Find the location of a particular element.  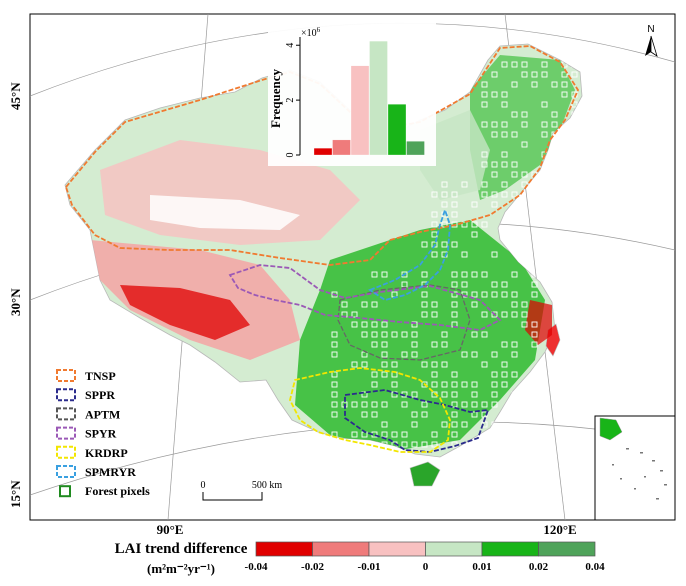

legend-swatch-spyr is located at coordinates (66, 433).